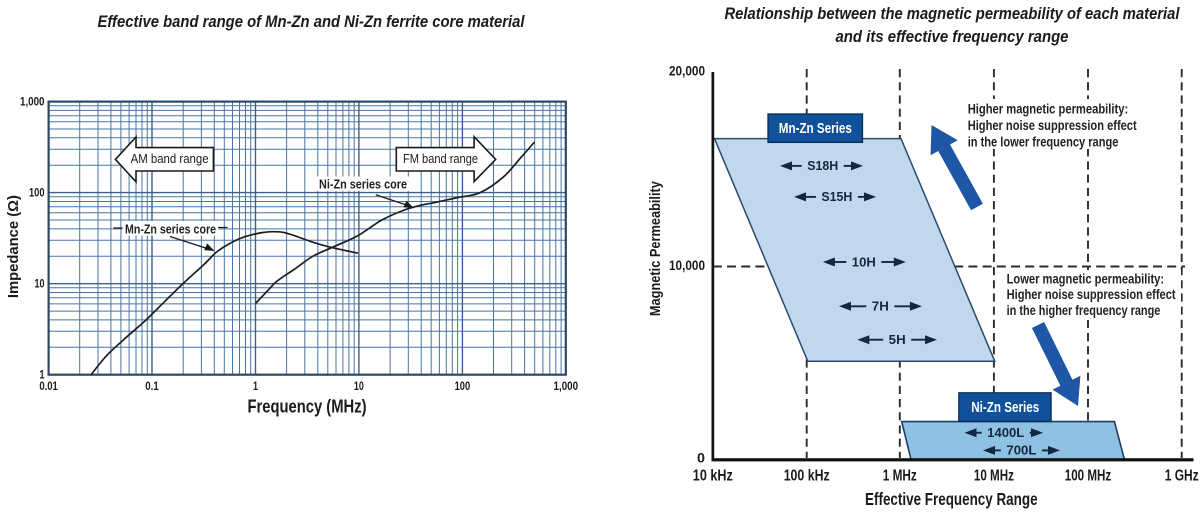 This screenshot has width=1200, height=516. I want to click on svg-text: Mn-Zn Series, so click(815, 129).